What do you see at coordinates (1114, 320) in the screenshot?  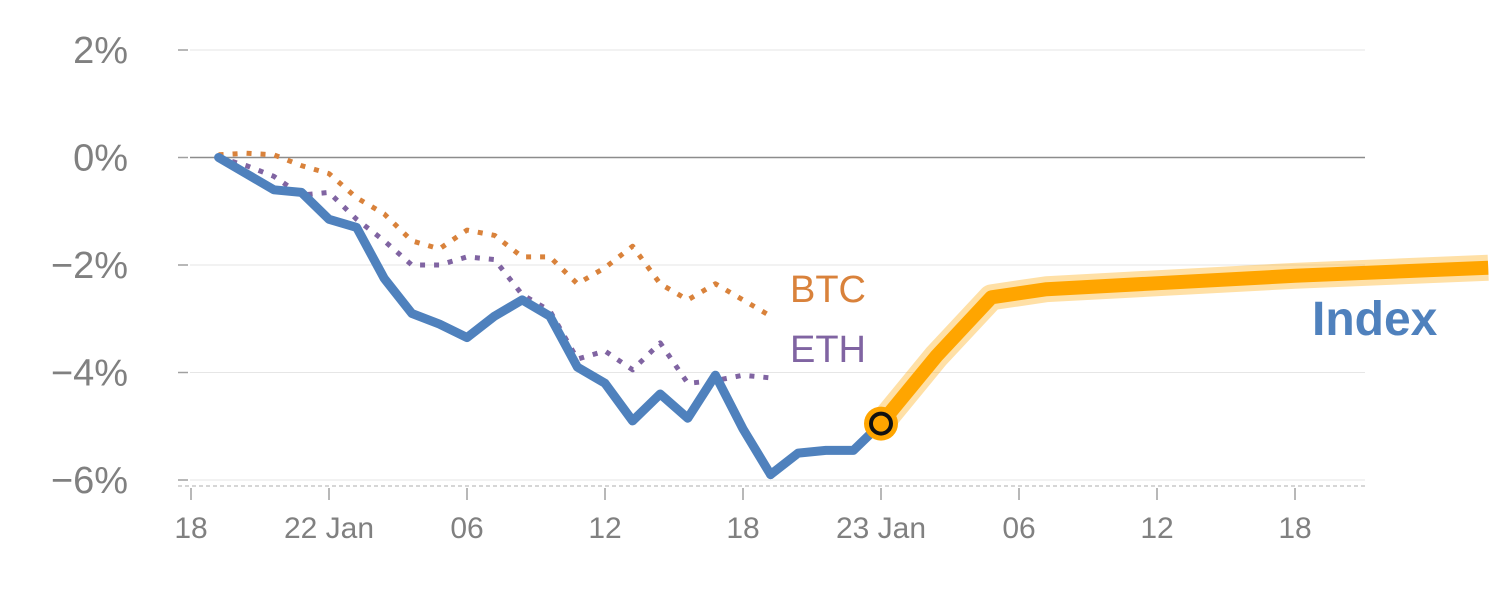 I see `series-labels: BTC ETH Index` at bounding box center [1114, 320].